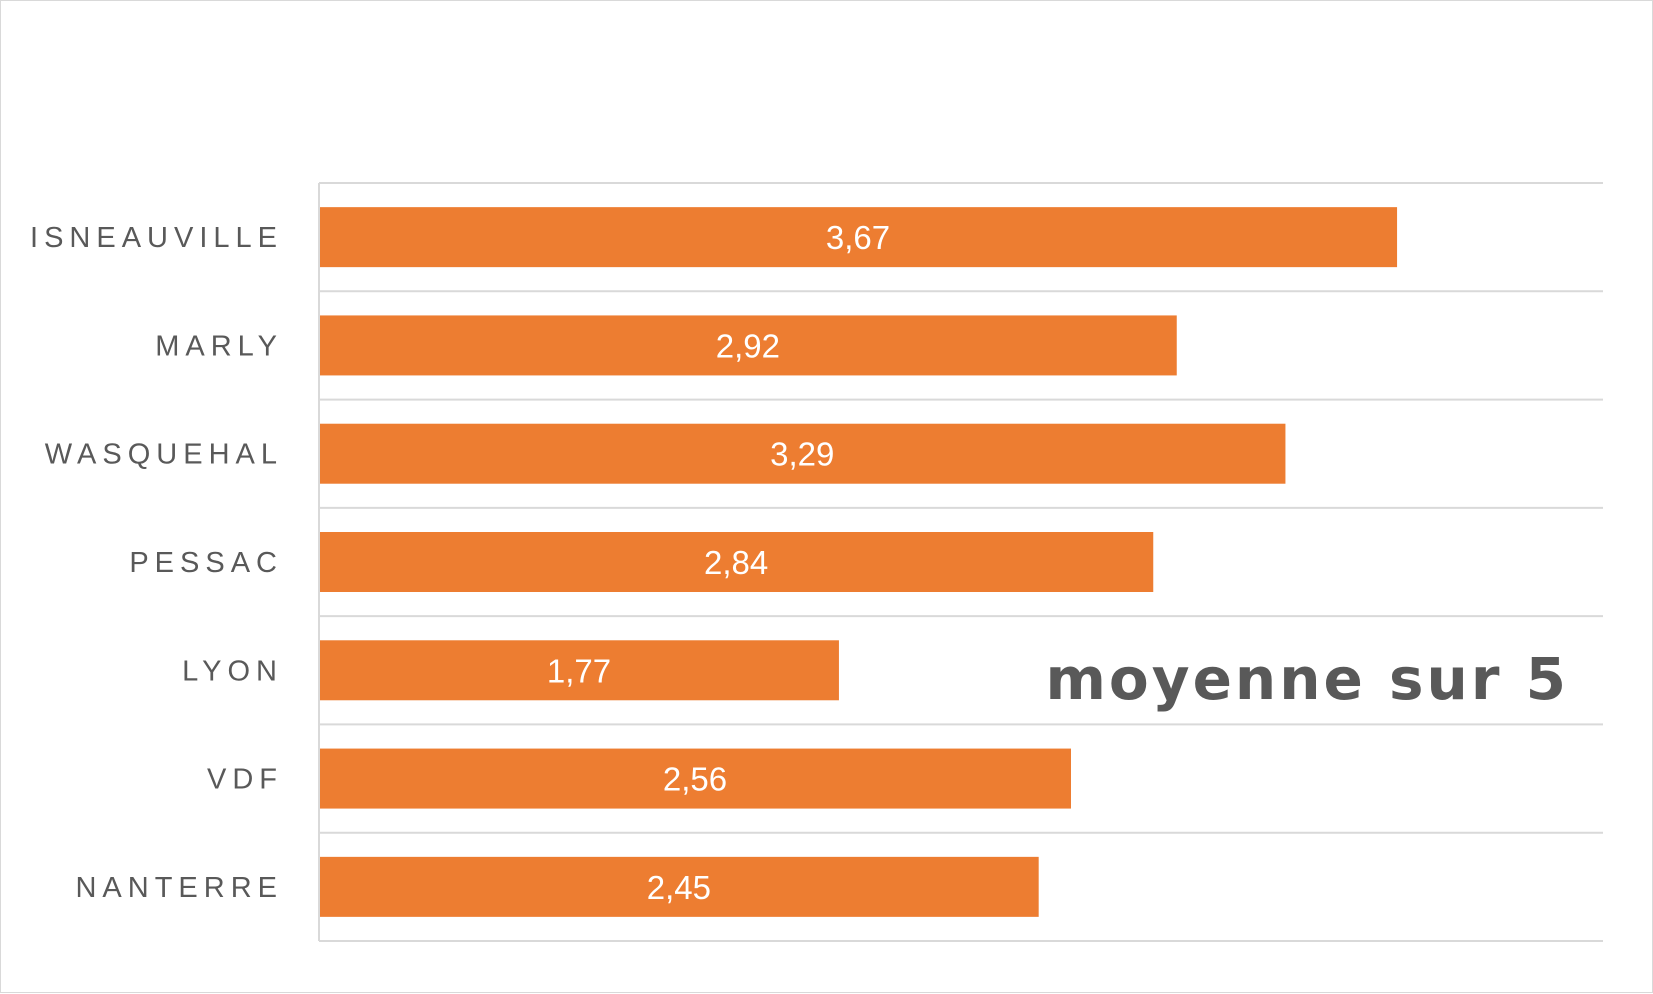 This screenshot has width=1653, height=994. I want to click on bar-vdf, so click(695, 778).